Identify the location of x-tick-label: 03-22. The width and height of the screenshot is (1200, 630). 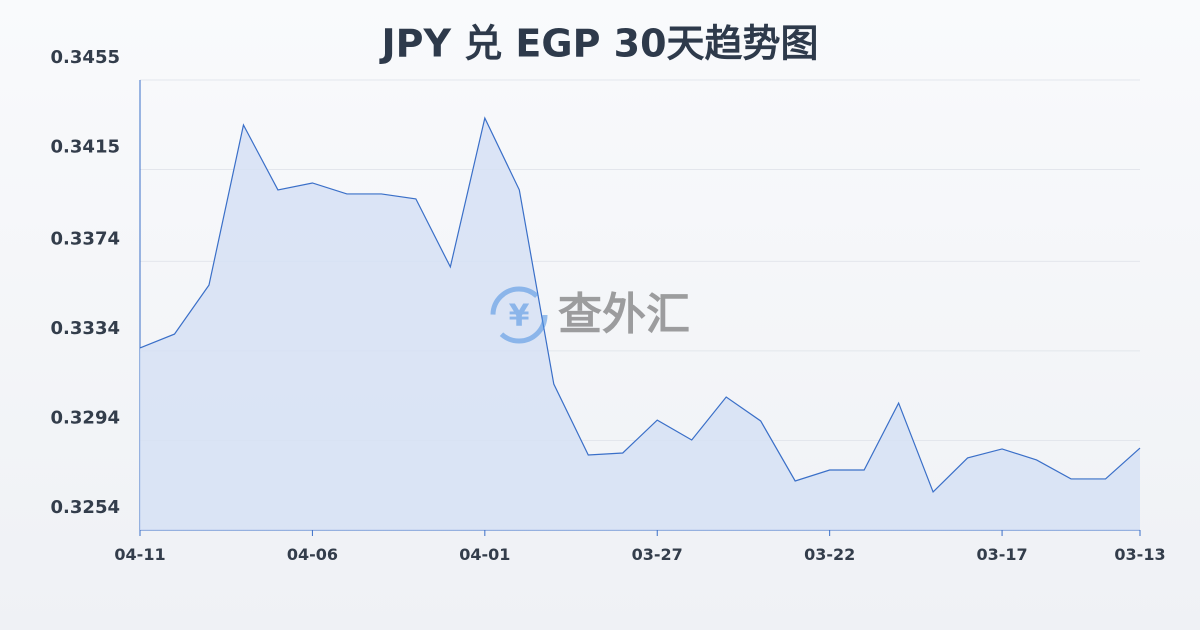
(829, 554).